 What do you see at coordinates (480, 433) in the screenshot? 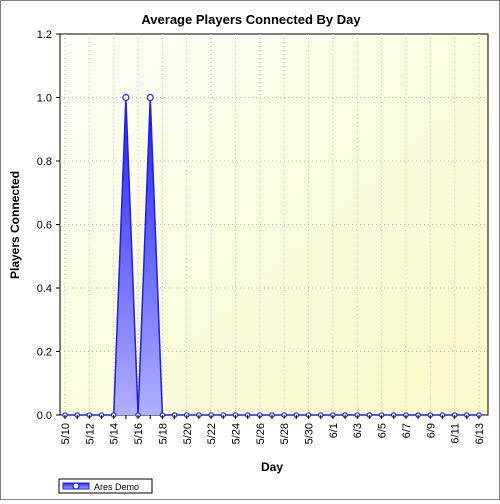
I see `x-tick-label: 6/13` at bounding box center [480, 433].